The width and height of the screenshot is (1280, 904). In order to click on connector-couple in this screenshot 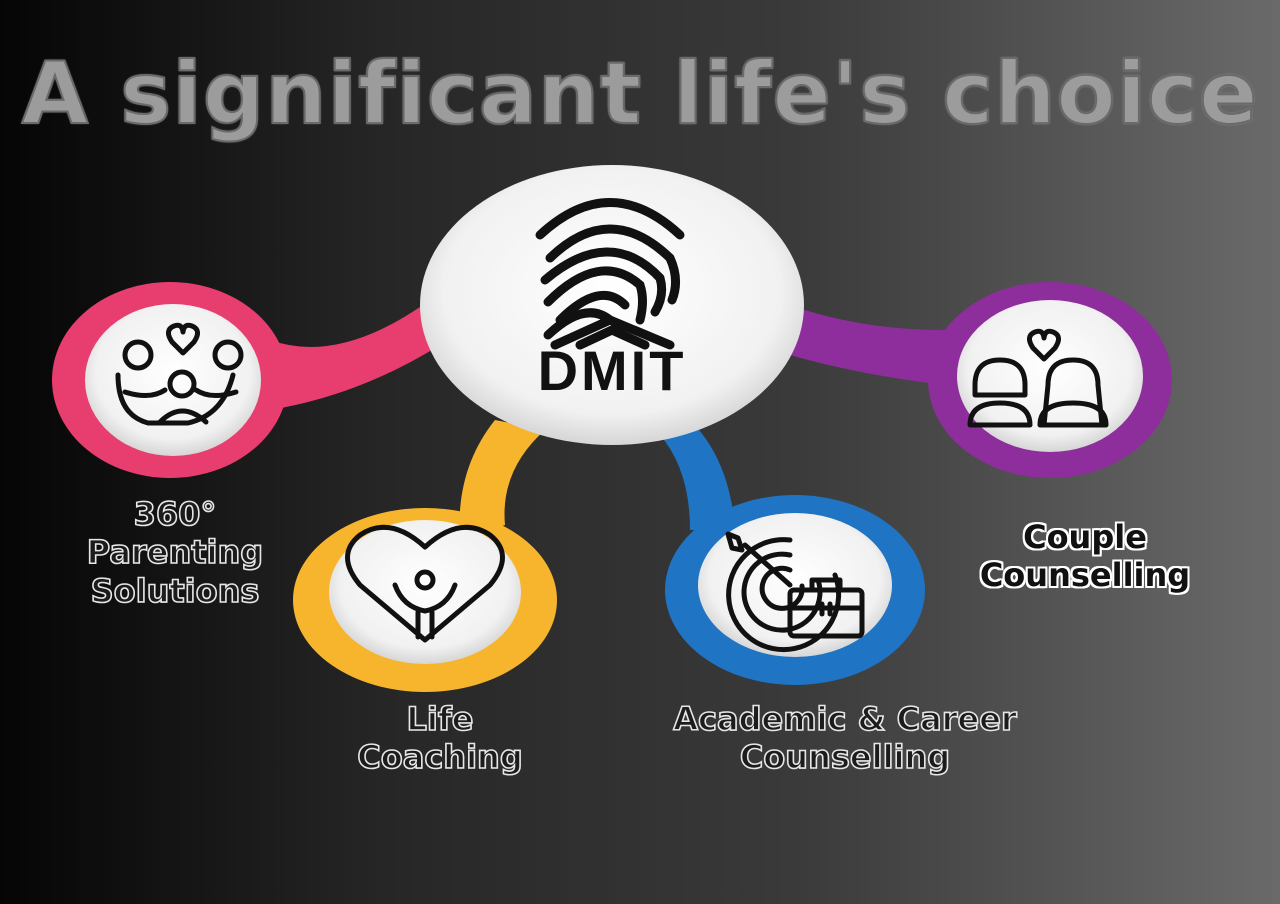, I will do `click(867, 345)`.